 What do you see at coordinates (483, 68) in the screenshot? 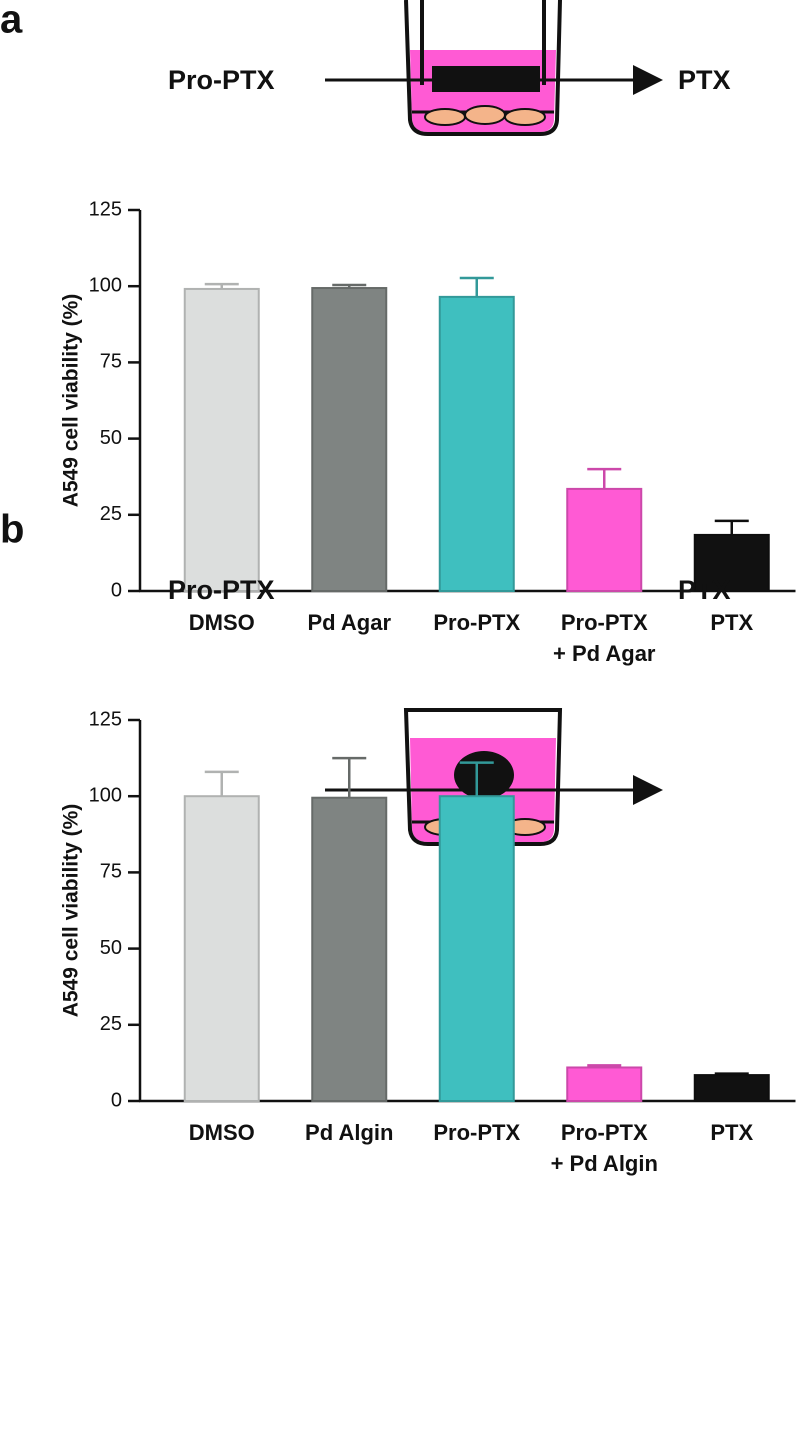
I see `schematic-insert-well` at bounding box center [483, 68].